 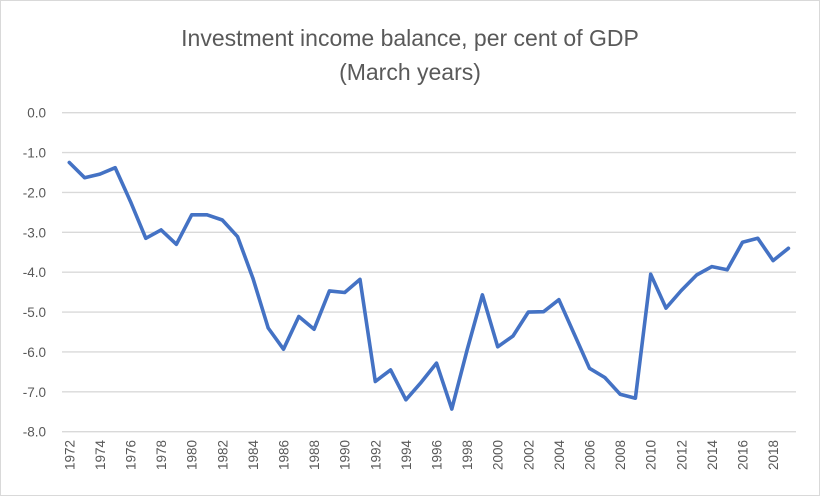 What do you see at coordinates (559, 455) in the screenshot?
I see `x-tick-label: 2004` at bounding box center [559, 455].